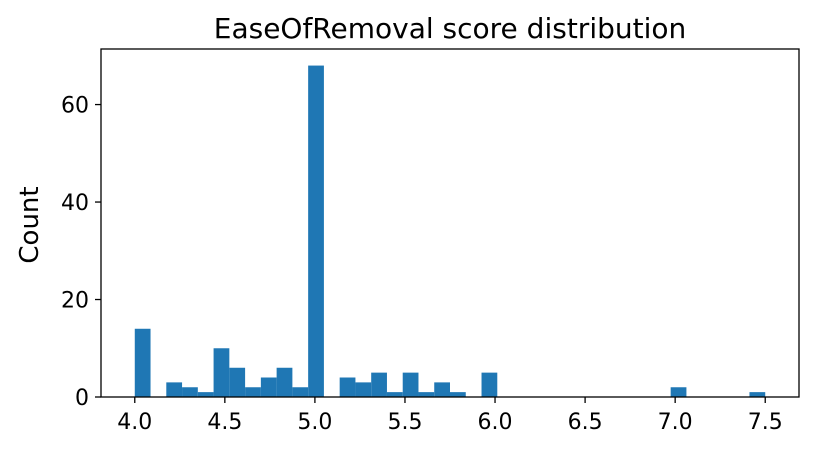 The image size is (813, 456). What do you see at coordinates (75, 203) in the screenshot?
I see `y-tick-label: 40` at bounding box center [75, 203].